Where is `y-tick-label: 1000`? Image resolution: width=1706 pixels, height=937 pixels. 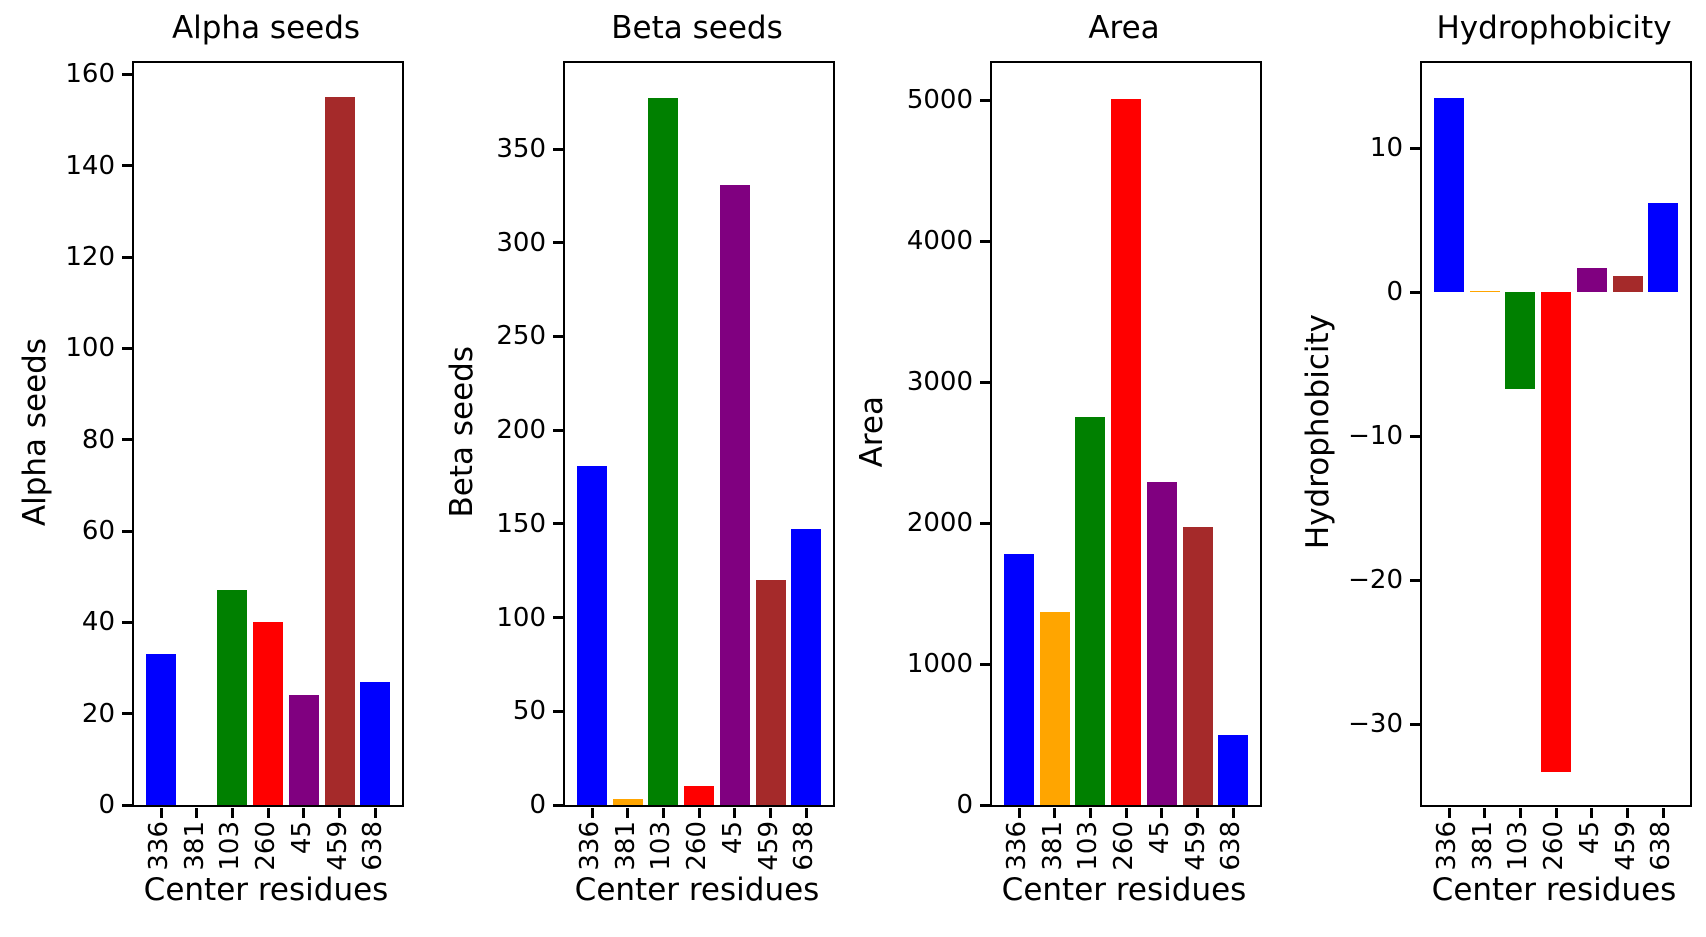 y-tick-label: 1000 is located at coordinates (939, 664).